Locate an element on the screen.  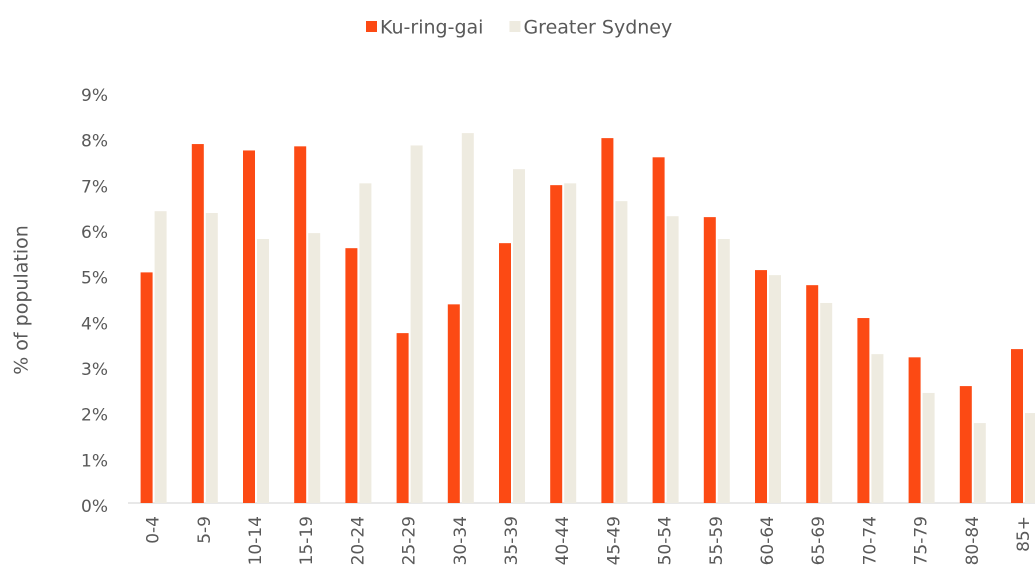
x-tick-label: 35-39 is located at coordinates (512, 540).